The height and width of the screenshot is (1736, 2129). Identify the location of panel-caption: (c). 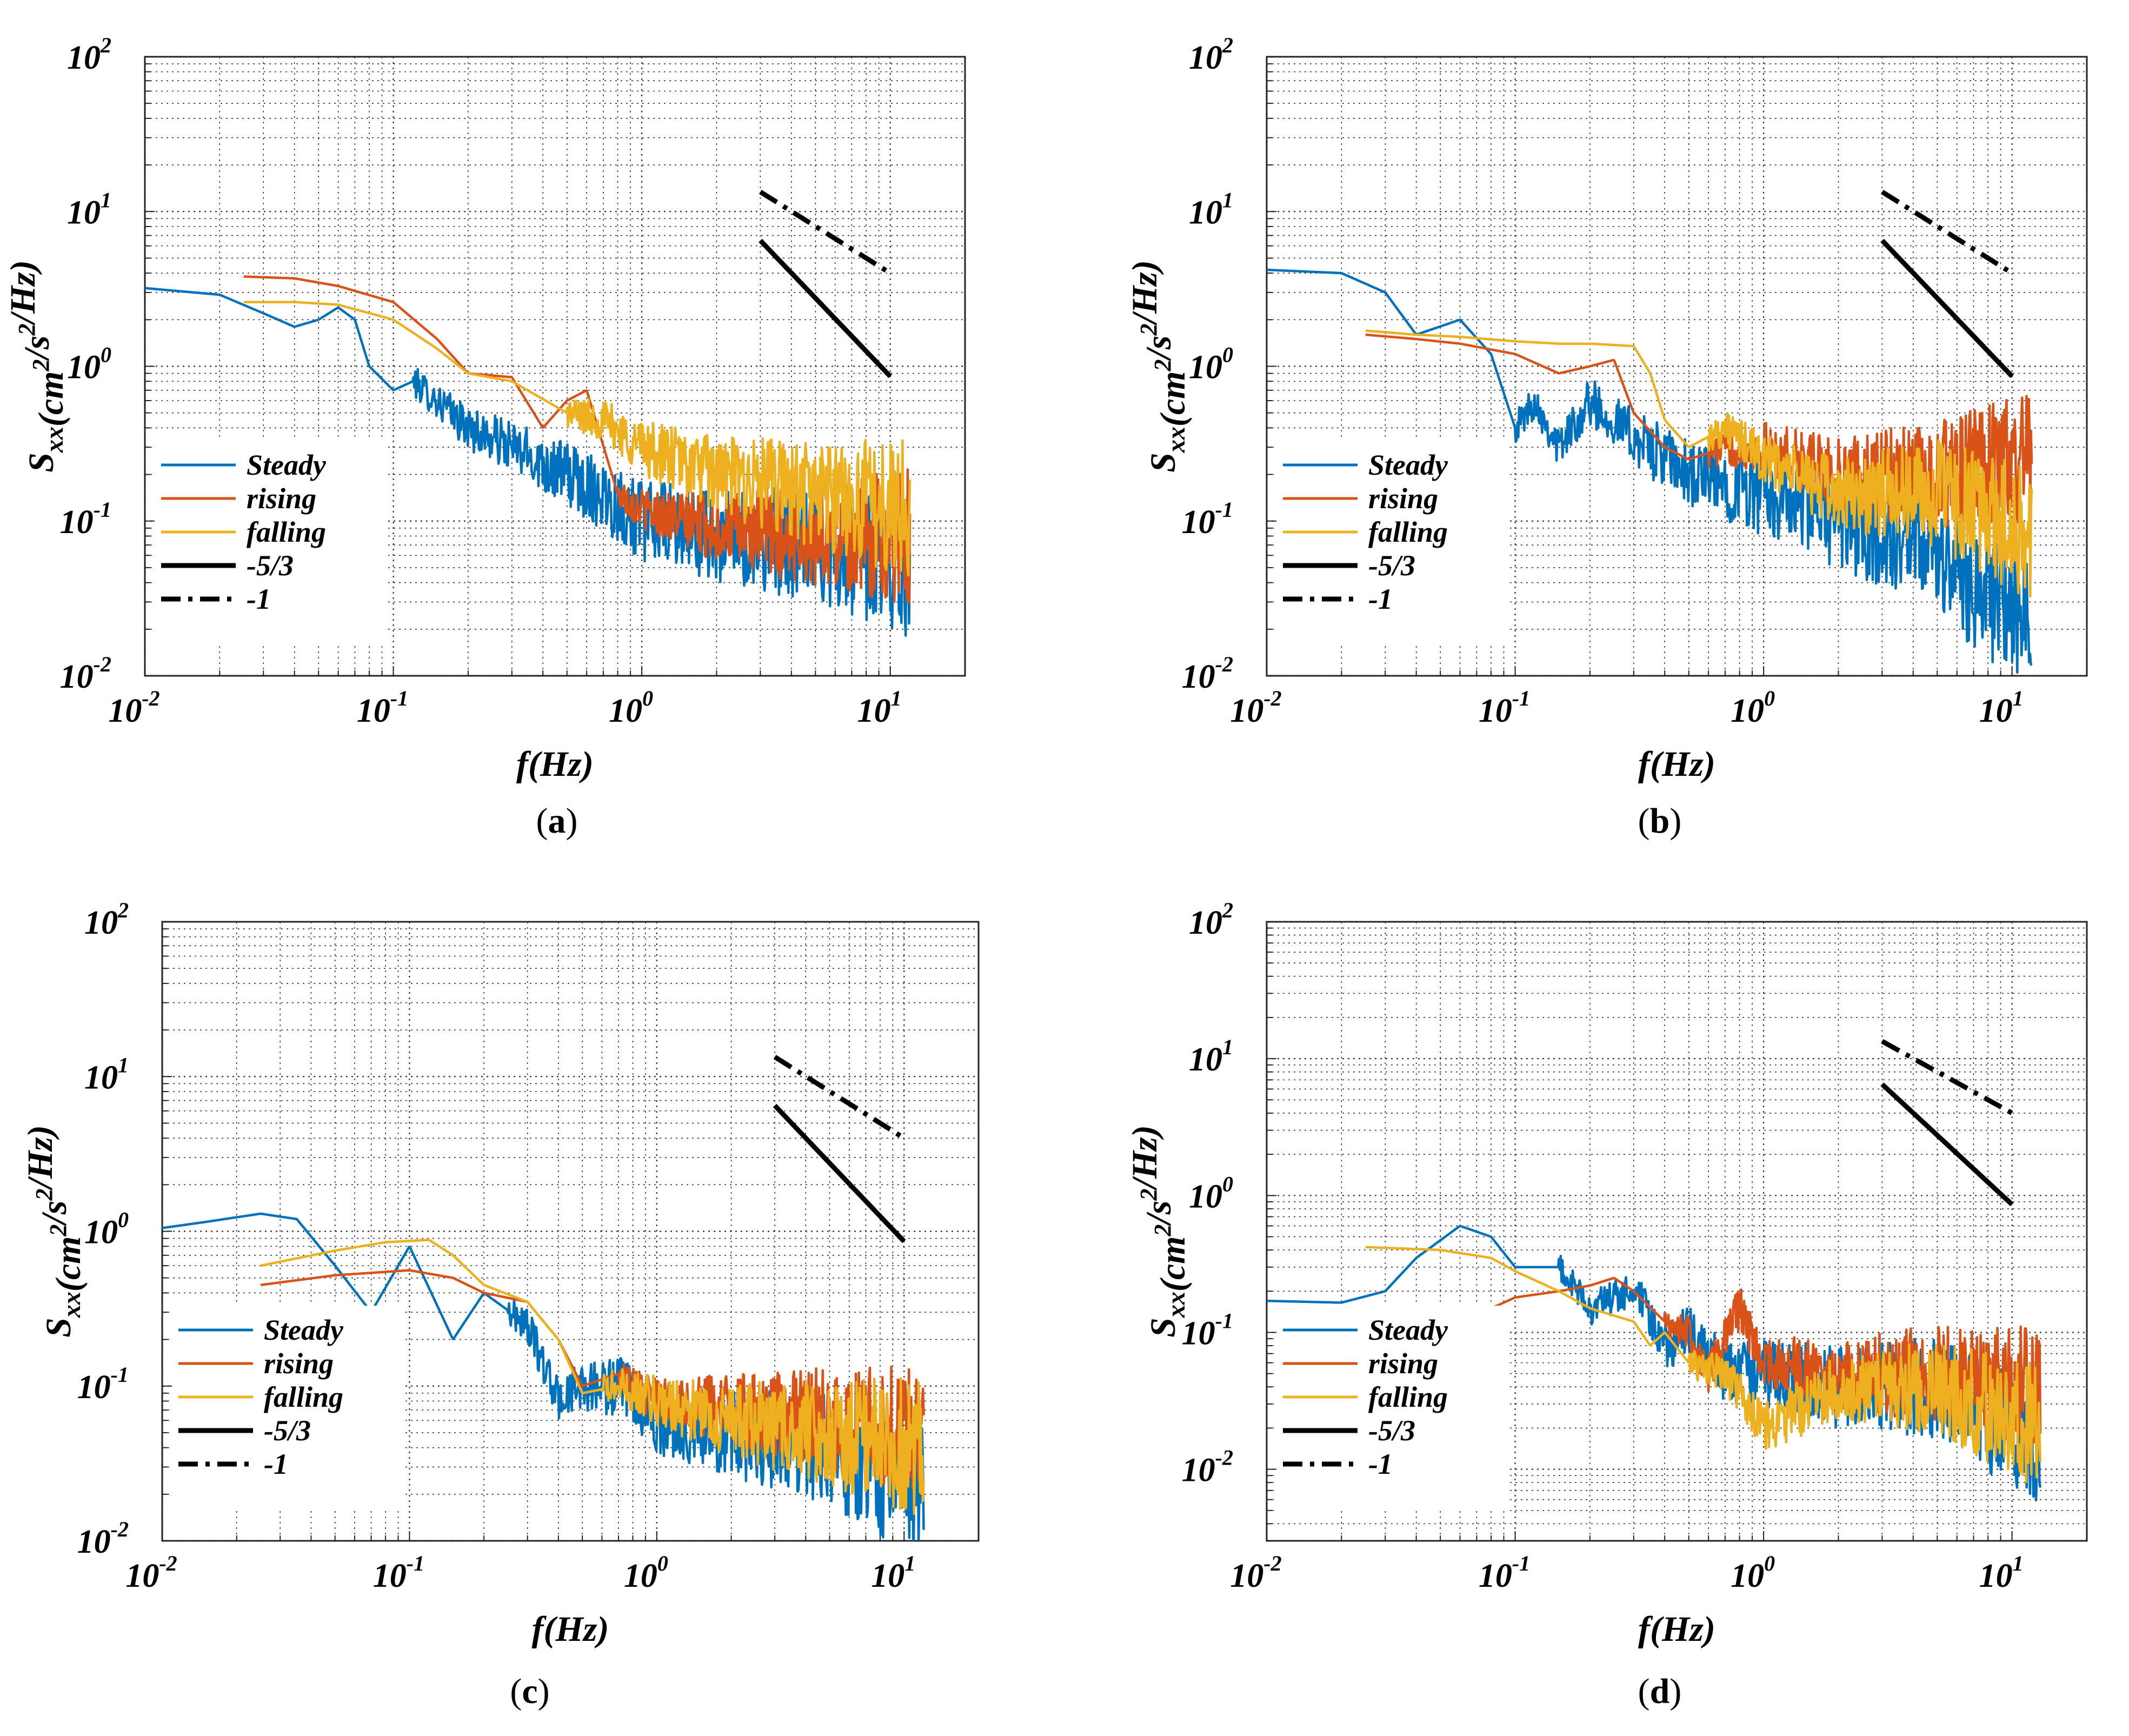
(529, 1691).